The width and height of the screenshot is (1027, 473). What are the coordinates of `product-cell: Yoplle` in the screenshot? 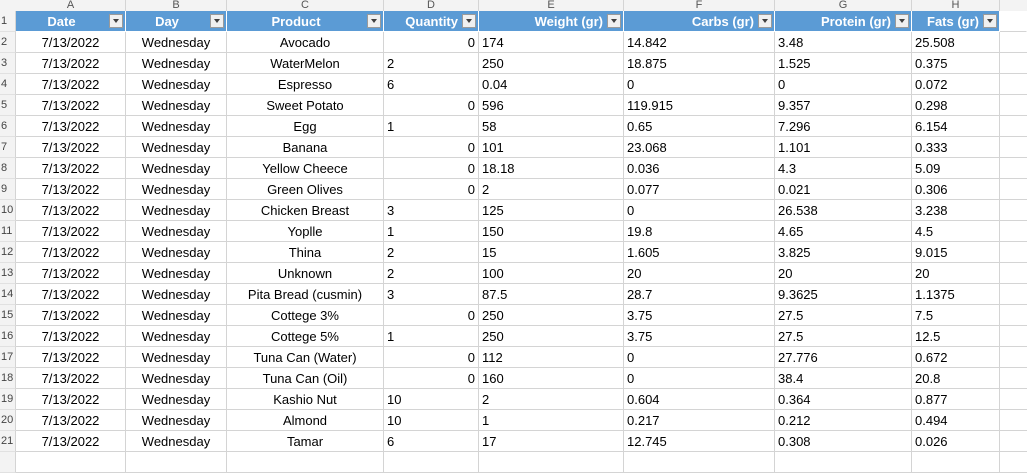 It's located at (305, 231).